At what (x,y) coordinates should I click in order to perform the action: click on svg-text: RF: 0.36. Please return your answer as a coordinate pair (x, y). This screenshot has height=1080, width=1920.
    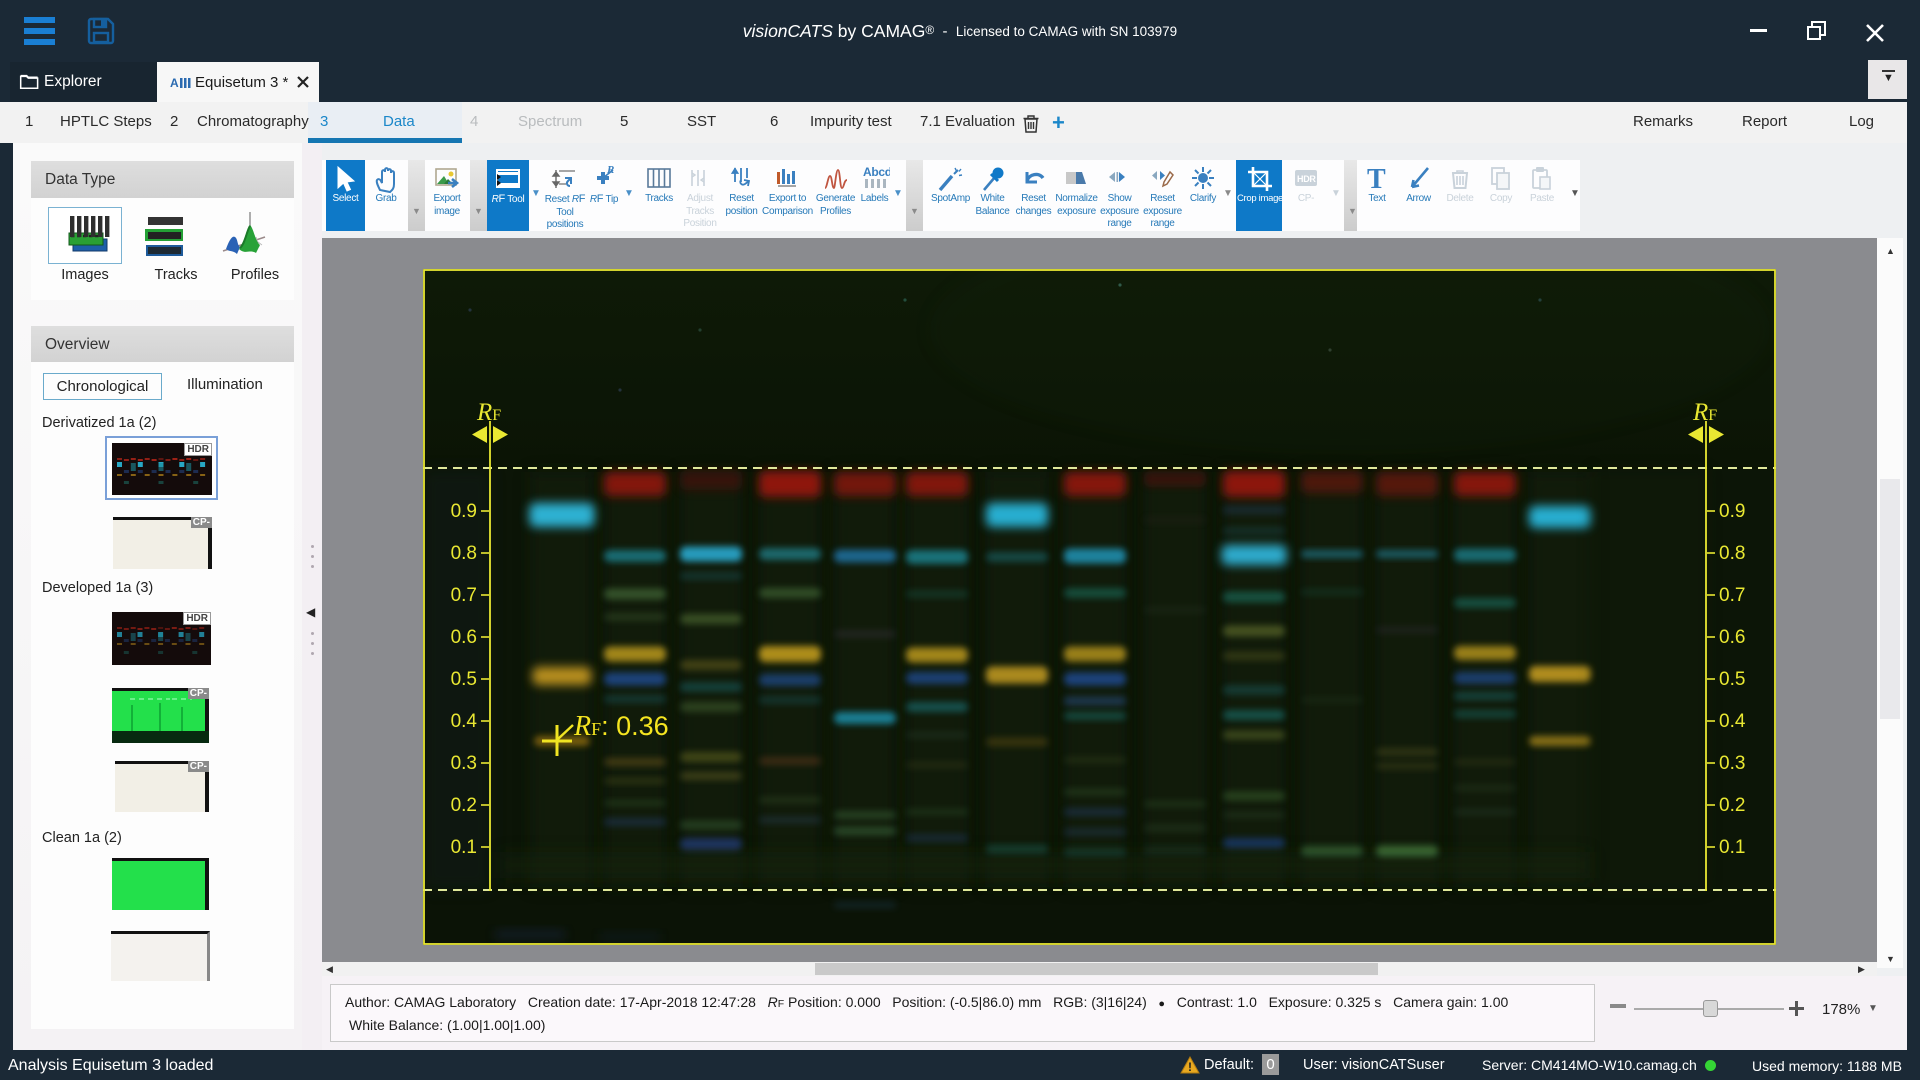
    Looking at the image, I should click on (621, 726).